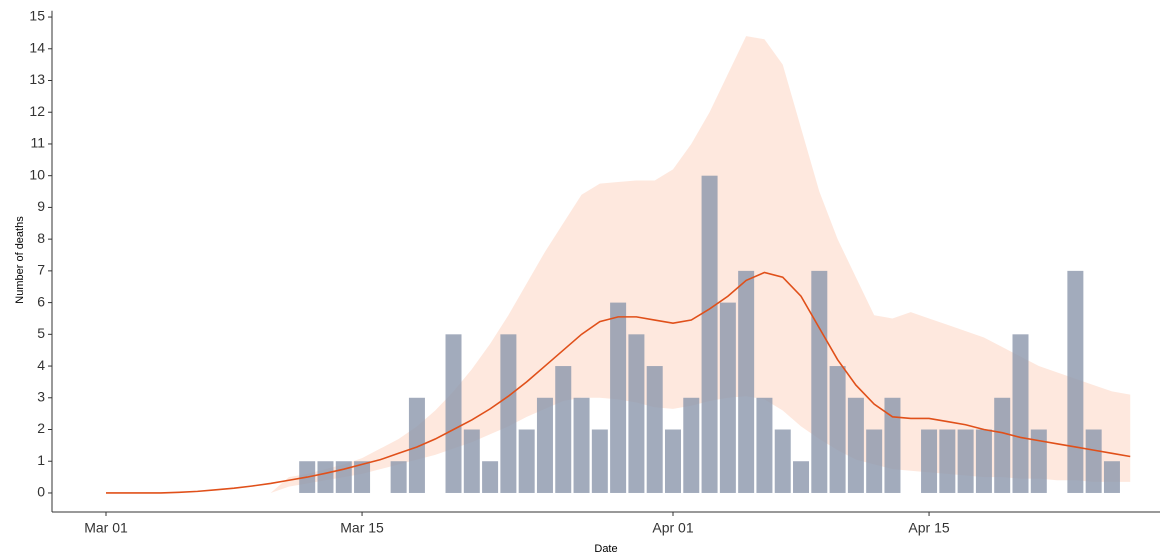 The height and width of the screenshot is (557, 1172). What do you see at coordinates (41, 365) in the screenshot?
I see `y-tick-label: 4` at bounding box center [41, 365].